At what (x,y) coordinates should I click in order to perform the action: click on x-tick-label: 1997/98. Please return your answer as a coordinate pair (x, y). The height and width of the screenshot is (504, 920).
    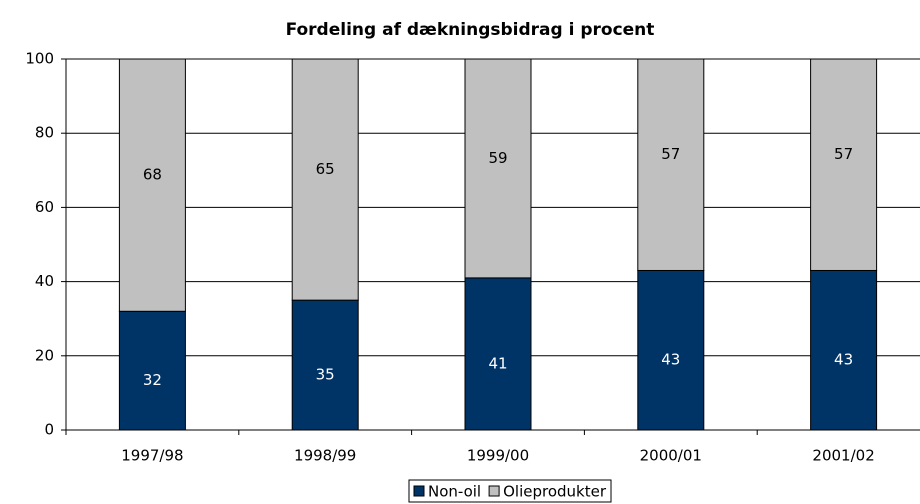
    Looking at the image, I should click on (152, 456).